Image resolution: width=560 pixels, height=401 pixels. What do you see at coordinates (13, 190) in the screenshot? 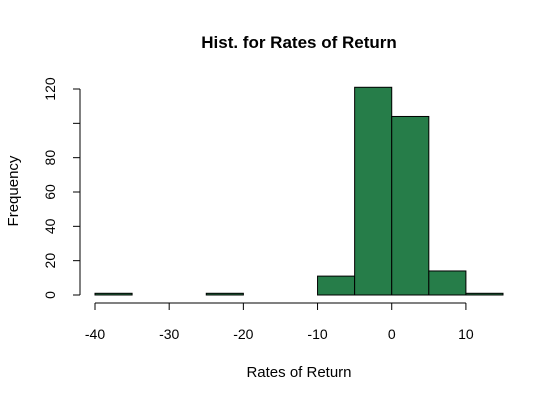
I see `y-axis-label: Frequency` at bounding box center [13, 190].